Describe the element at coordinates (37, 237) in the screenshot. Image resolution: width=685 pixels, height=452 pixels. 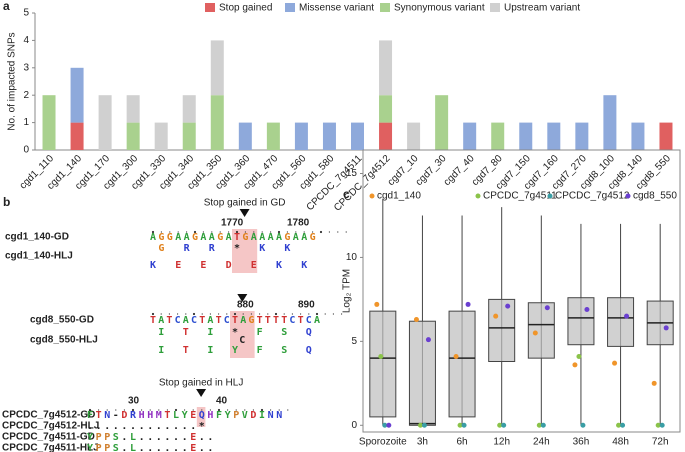
I see `row-label: cgd1_140-GD` at that location.